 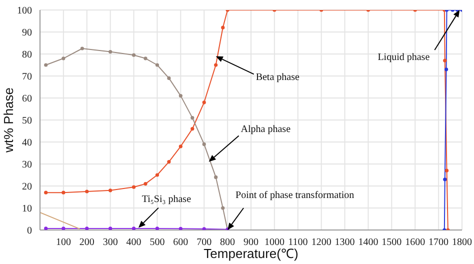 What do you see at coordinates (27, 99) in the screenshot?
I see `y-tick-label: 60` at bounding box center [27, 99].